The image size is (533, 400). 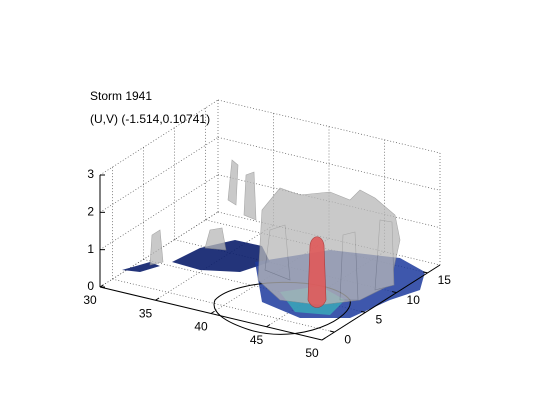 What do you see at coordinates (381, 302) in the screenshot?
I see `y-axis` at bounding box center [381, 302].